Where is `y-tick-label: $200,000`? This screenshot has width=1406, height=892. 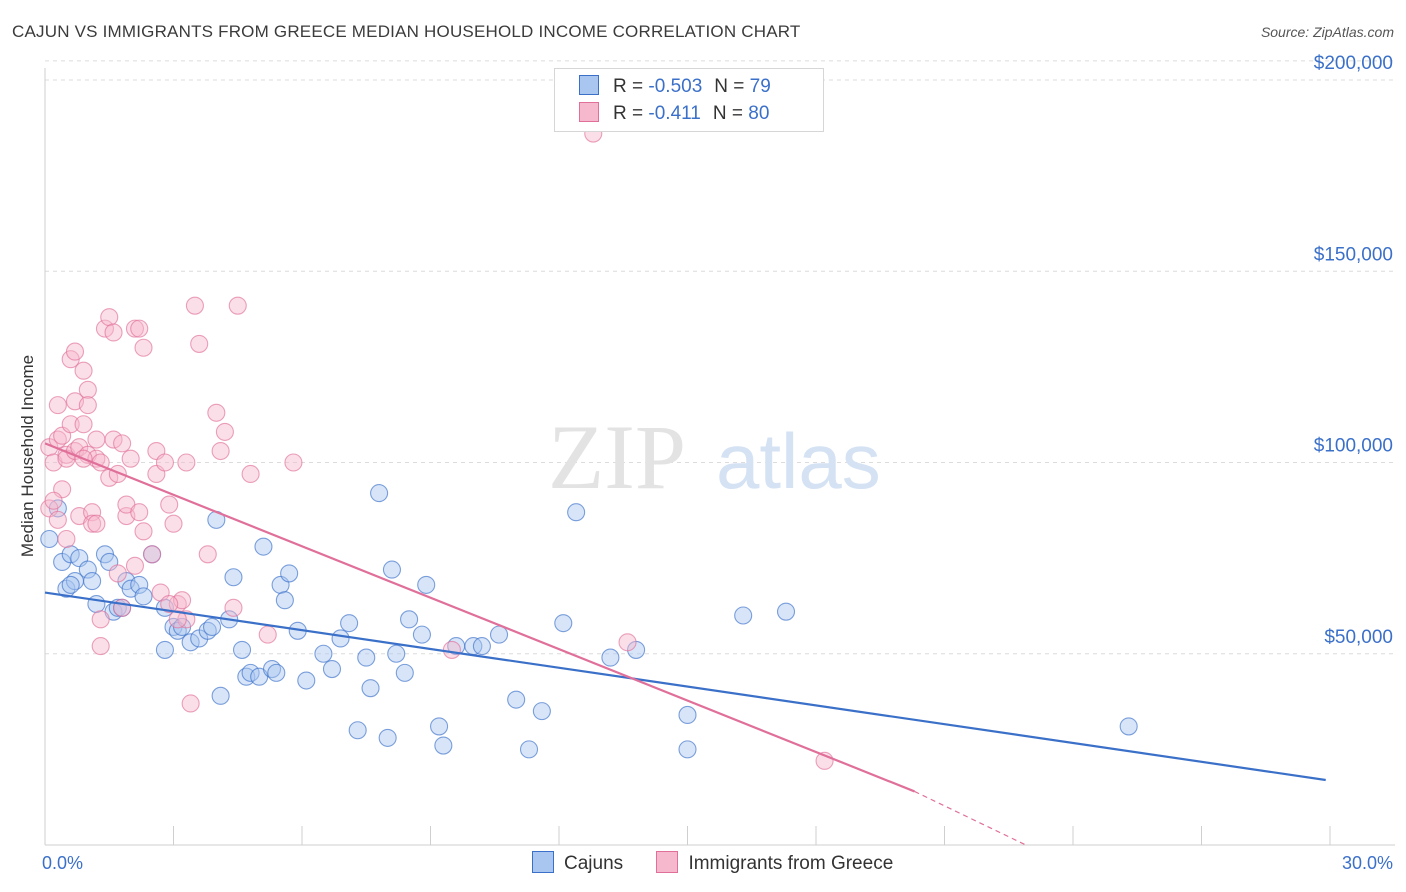
y-tick-label: $200,000 is located at coordinates (1353, 63).